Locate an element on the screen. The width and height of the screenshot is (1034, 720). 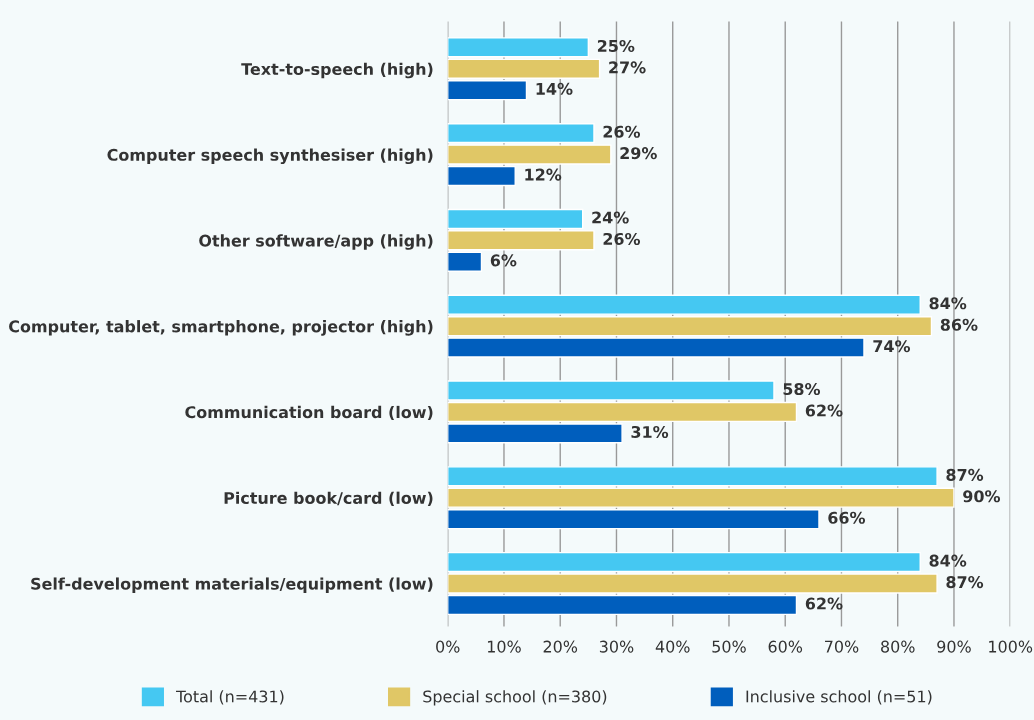
data-label: 6% is located at coordinates (503, 260).